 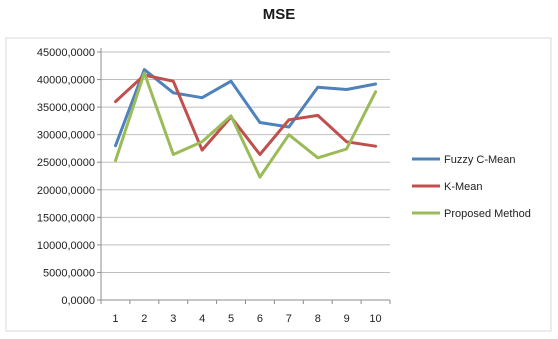 What do you see at coordinates (69, 273) in the screenshot?
I see `y-tick-label: 5000,0000` at bounding box center [69, 273].